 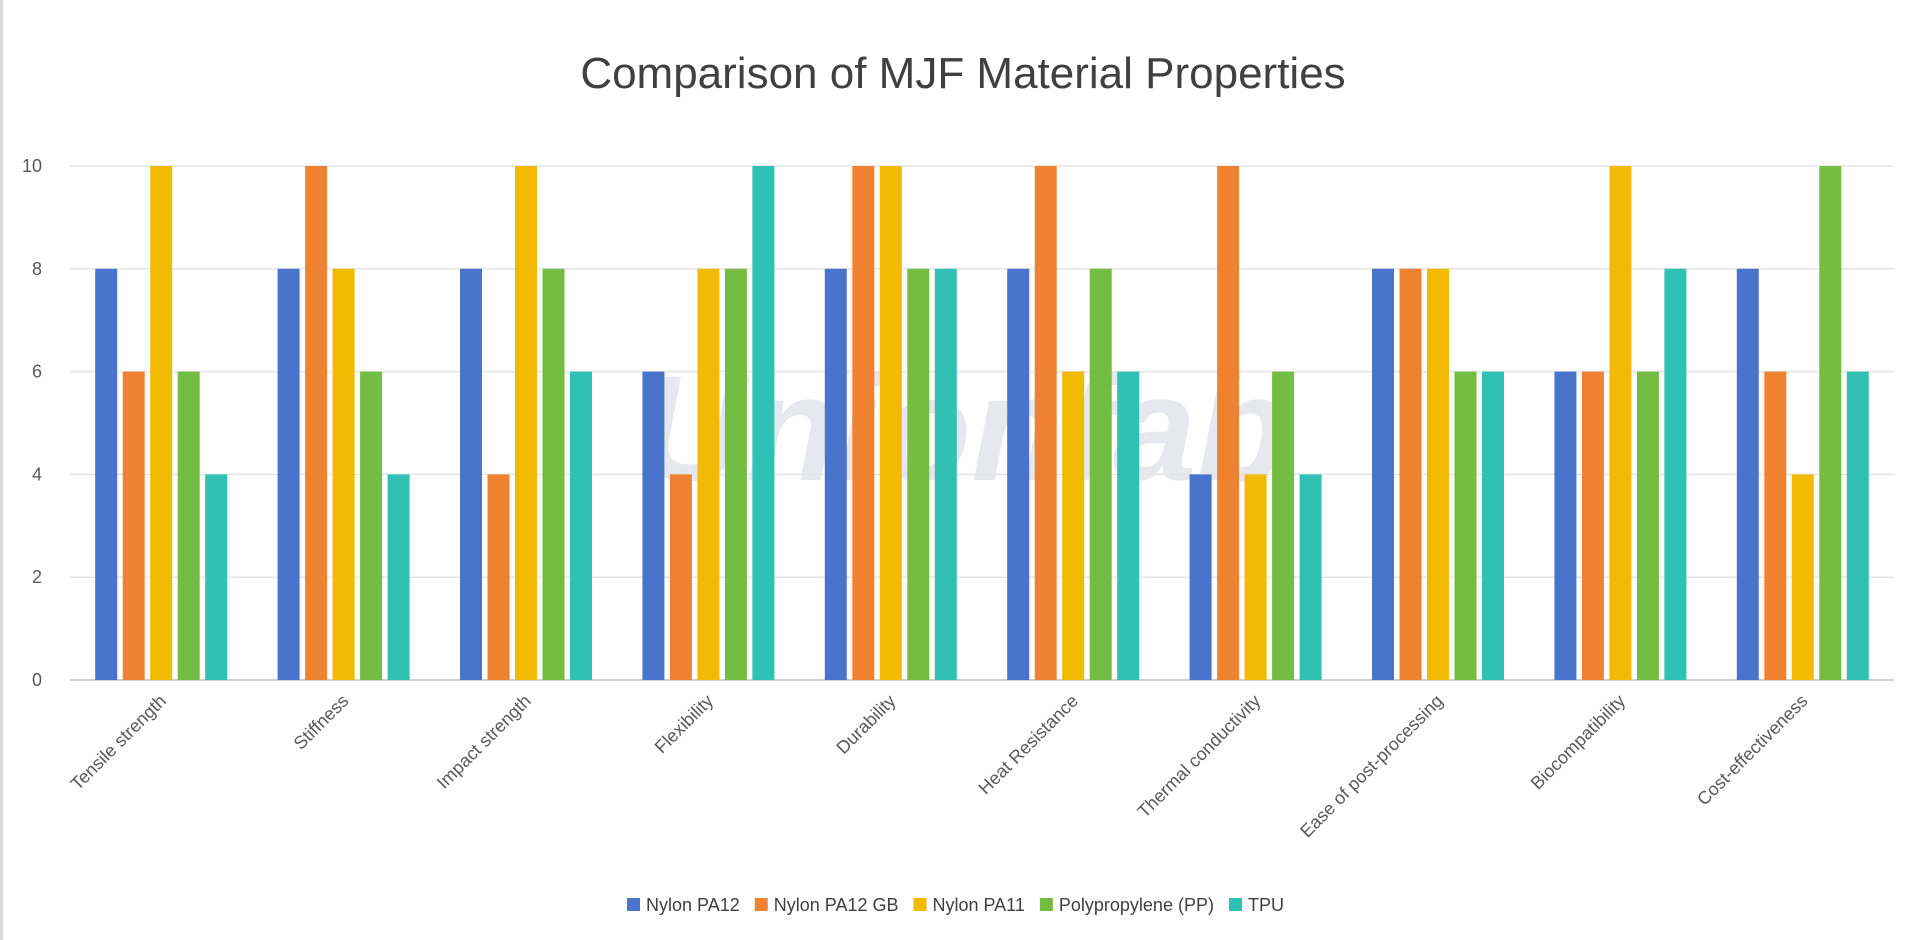 What do you see at coordinates (321, 722) in the screenshot?
I see `x-tick-label: Stiffness` at bounding box center [321, 722].